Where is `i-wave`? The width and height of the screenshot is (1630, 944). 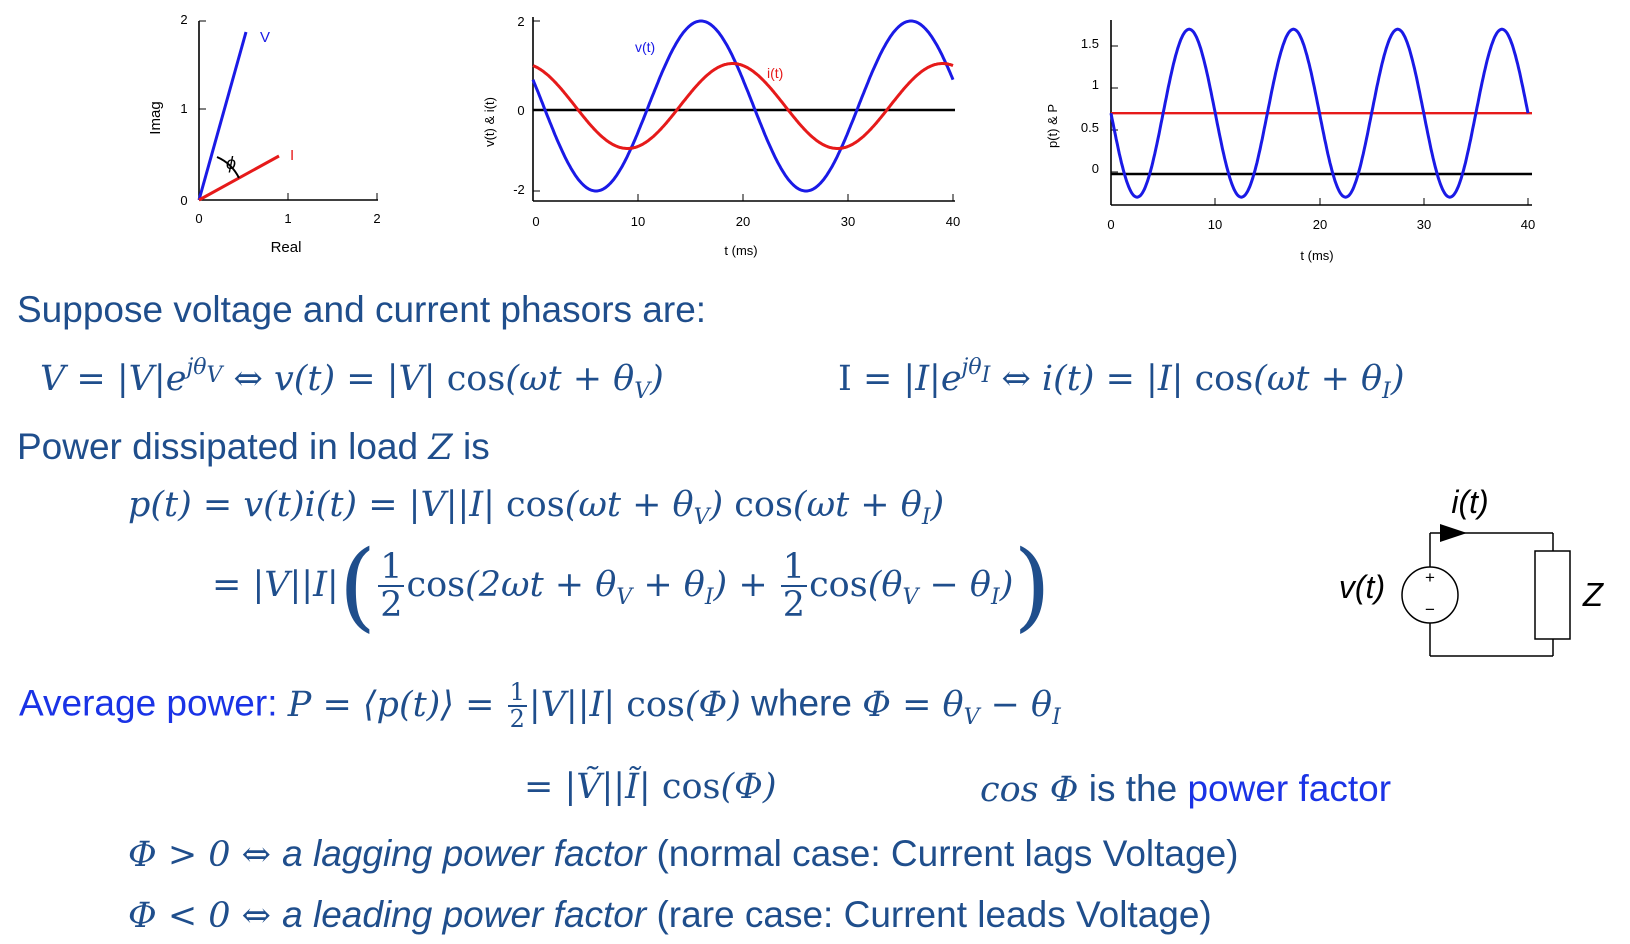
i-wave is located at coordinates (743, 106).